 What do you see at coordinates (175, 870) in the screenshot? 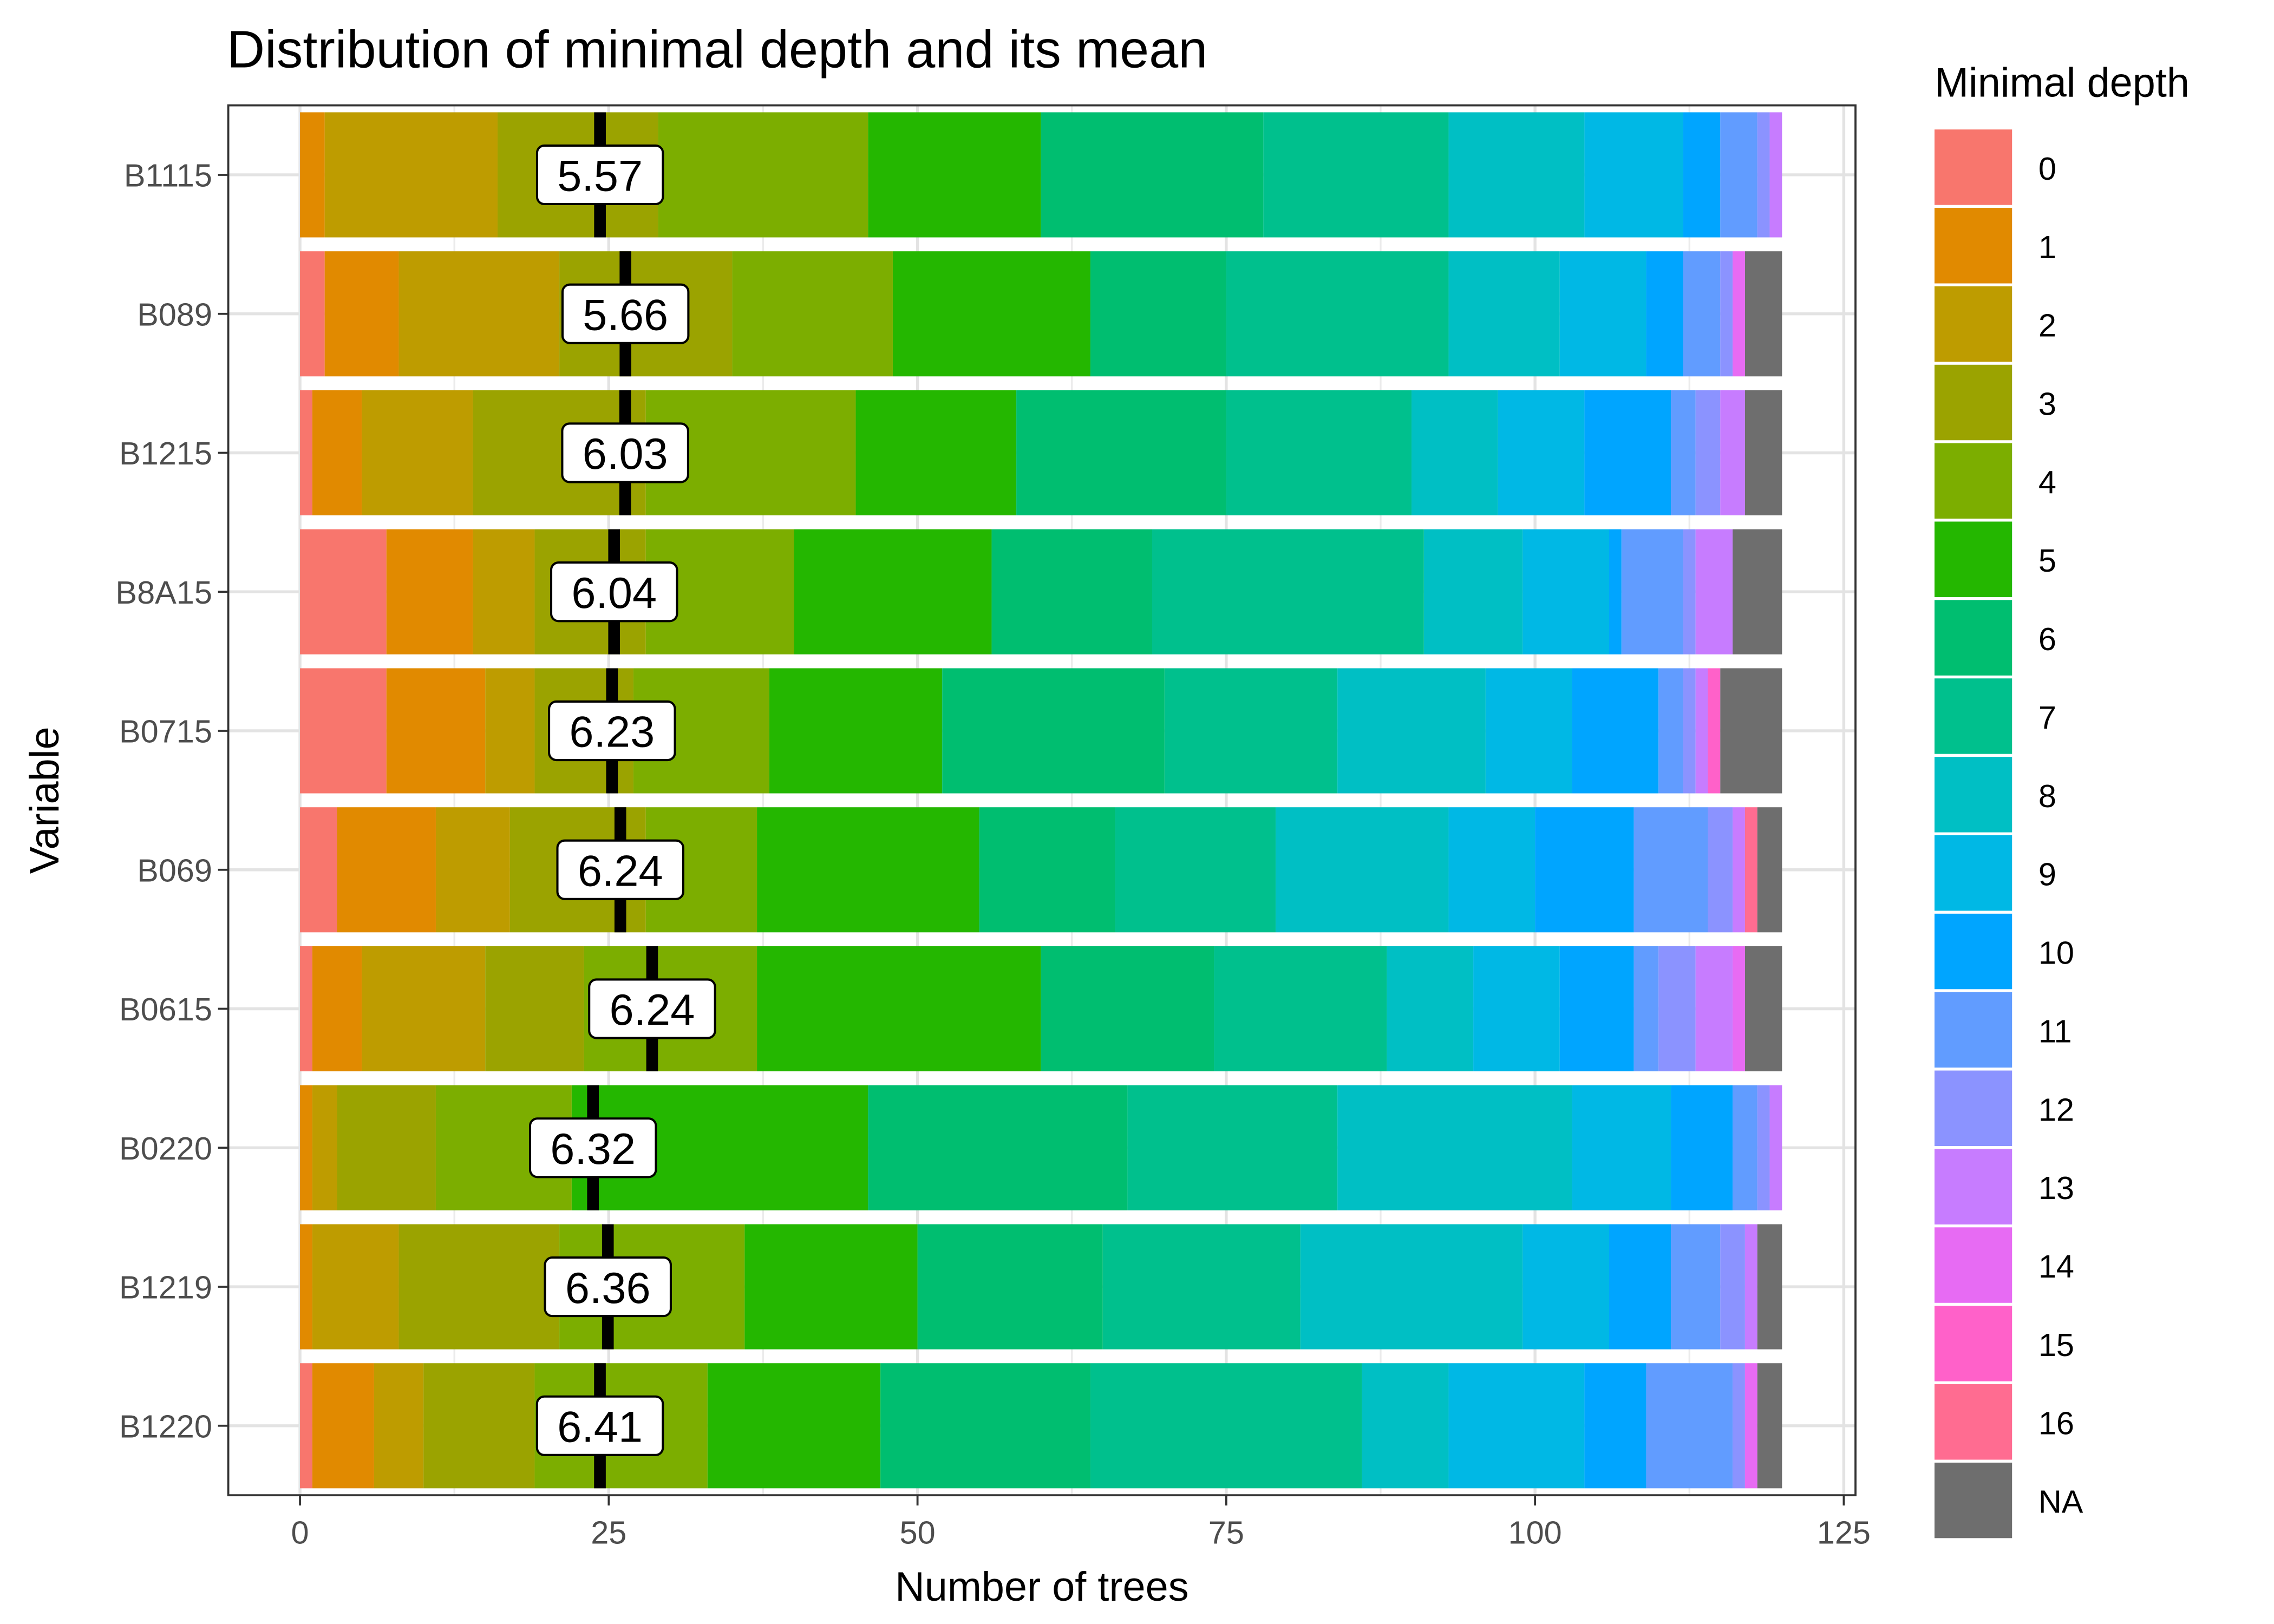
I see `y-tick-label: B069` at bounding box center [175, 870].